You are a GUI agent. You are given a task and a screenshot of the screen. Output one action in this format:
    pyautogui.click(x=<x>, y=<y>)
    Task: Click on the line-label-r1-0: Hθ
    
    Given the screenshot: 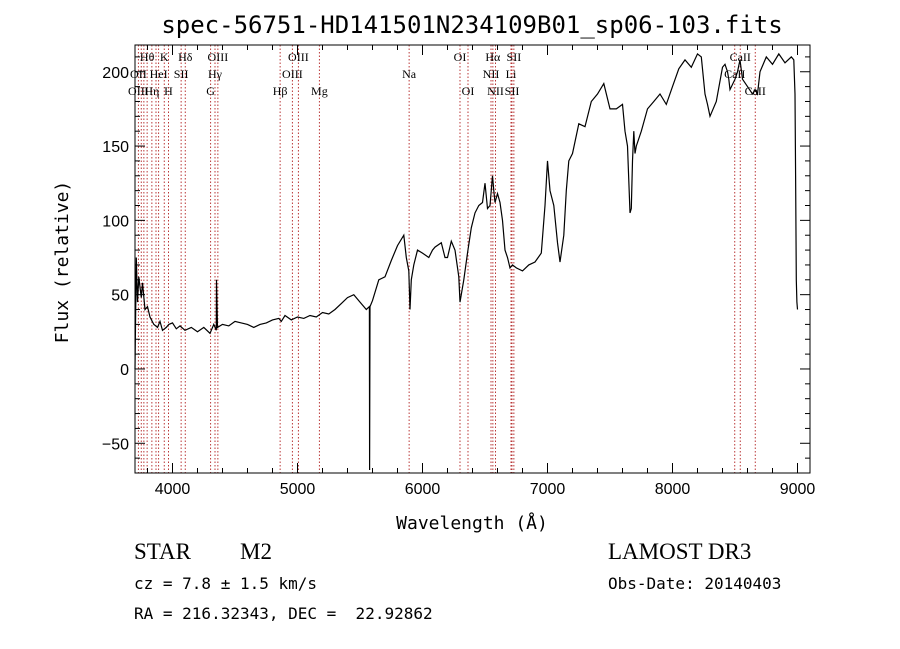 What is the action you would take?
    pyautogui.click(x=147, y=57)
    